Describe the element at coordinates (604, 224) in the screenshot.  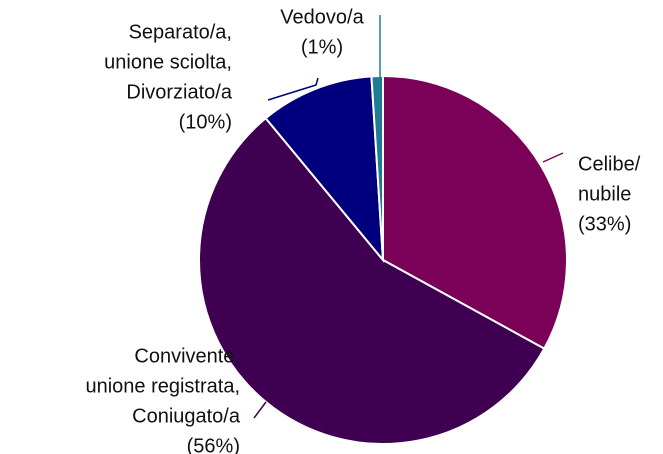
I see `value-label: (33%)` at that location.